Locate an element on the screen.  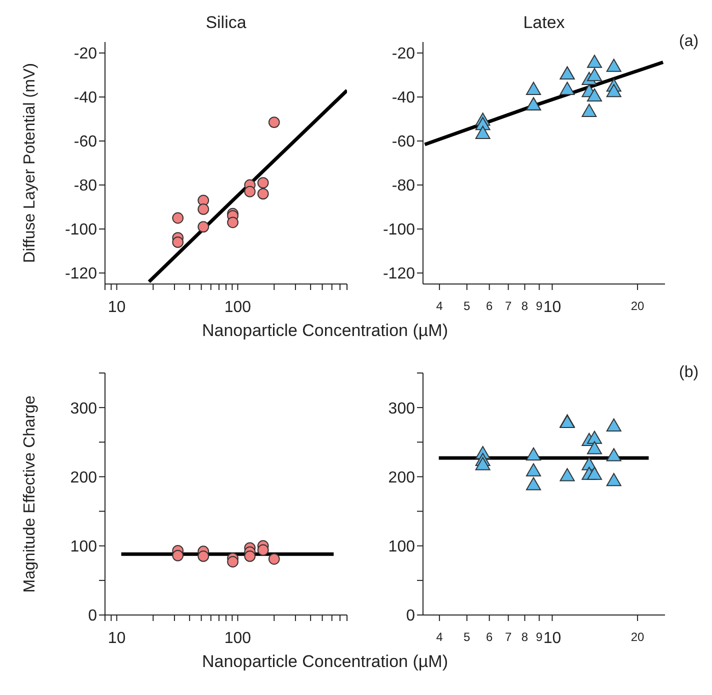
text: (a) is located at coordinates (689, 42).